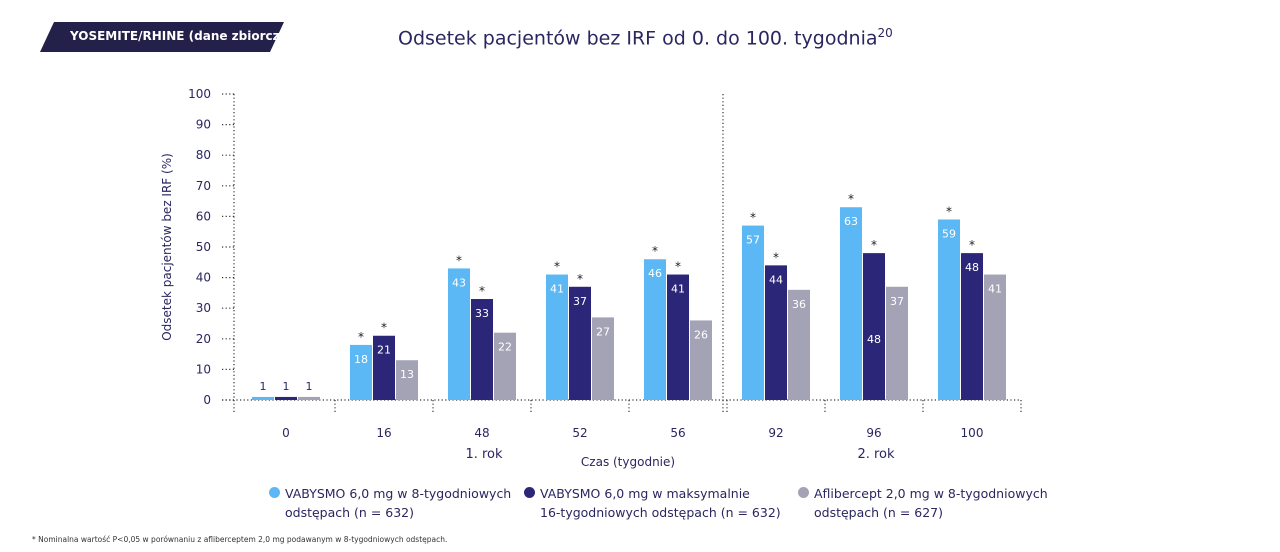 The image size is (1280, 552). I want to click on y-tick-label: 80, so click(203, 155).